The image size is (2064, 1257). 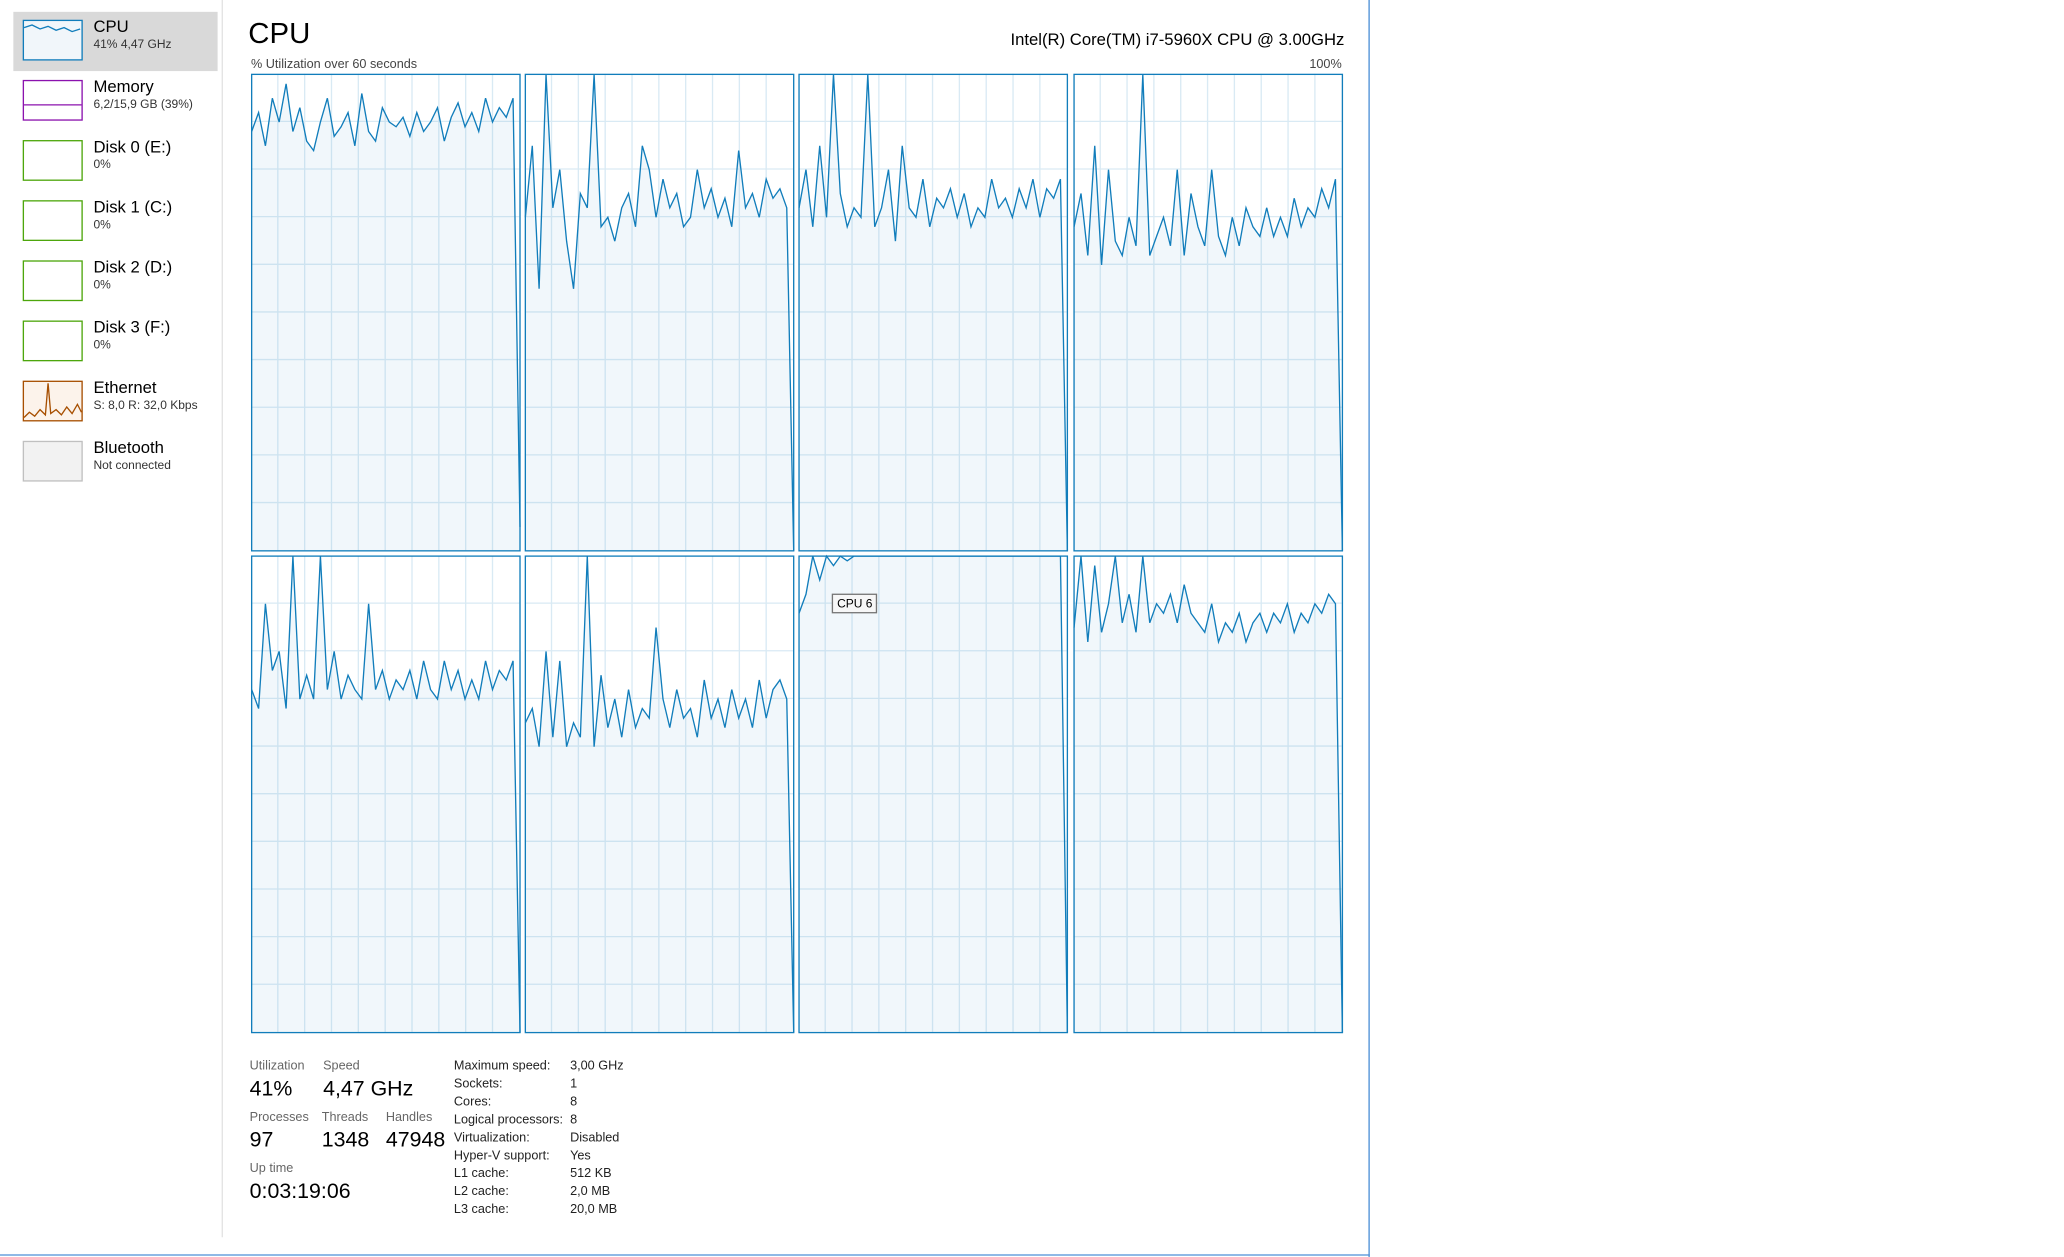 I want to click on item-name: CPU, so click(x=110, y=26).